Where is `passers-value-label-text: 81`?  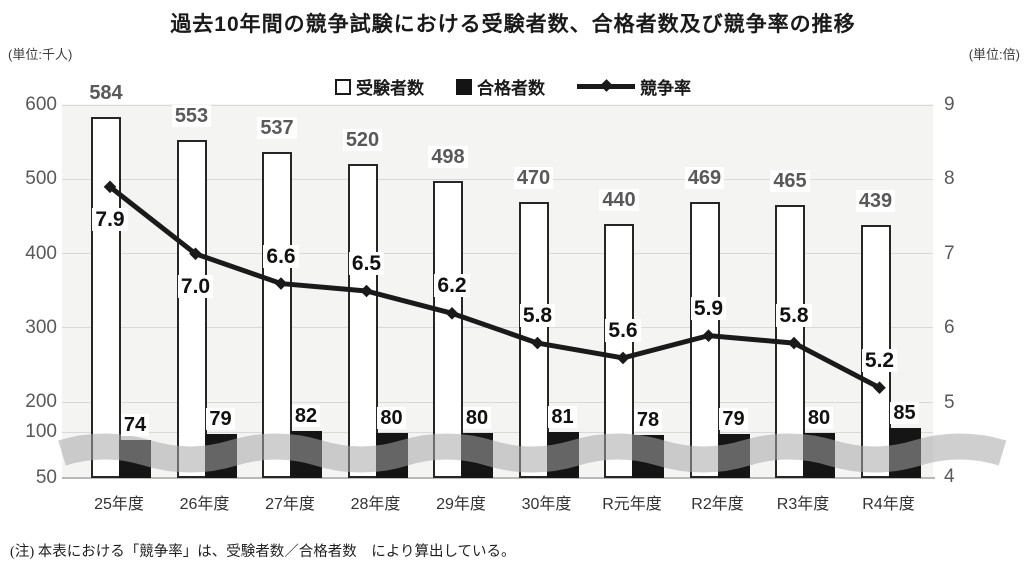
passers-value-label-text: 81 is located at coordinates (562, 416).